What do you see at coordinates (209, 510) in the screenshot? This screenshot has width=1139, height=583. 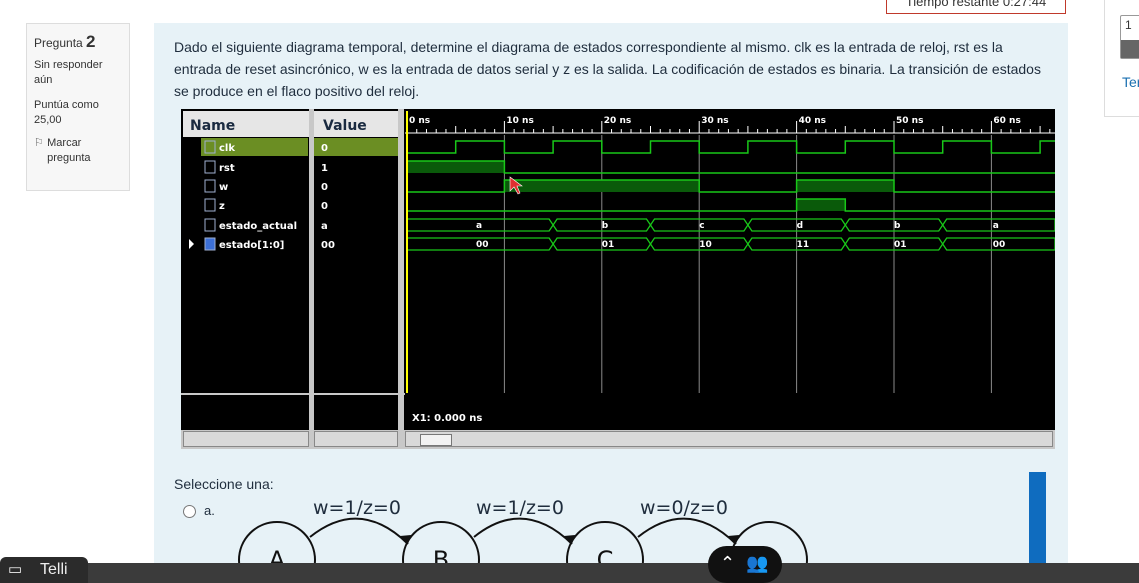 I see `option-a-label: a.` at bounding box center [209, 510].